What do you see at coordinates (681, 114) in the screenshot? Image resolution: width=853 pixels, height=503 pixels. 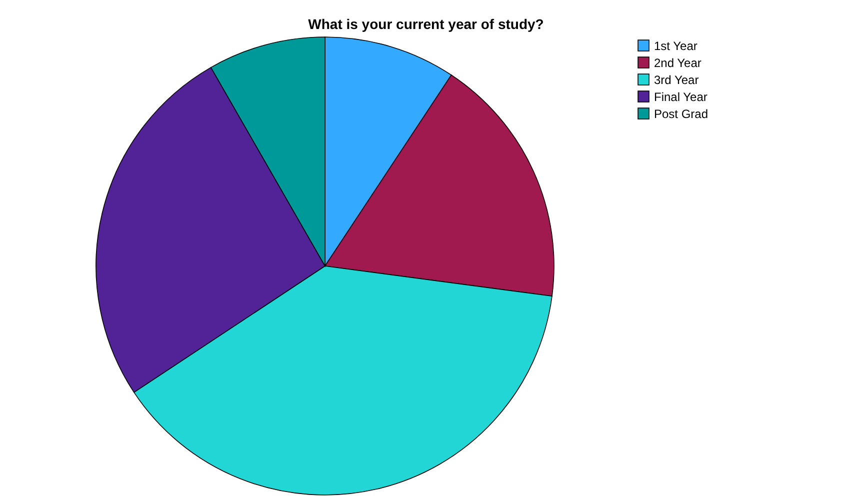 I see `legend-label: Post Grad` at bounding box center [681, 114].